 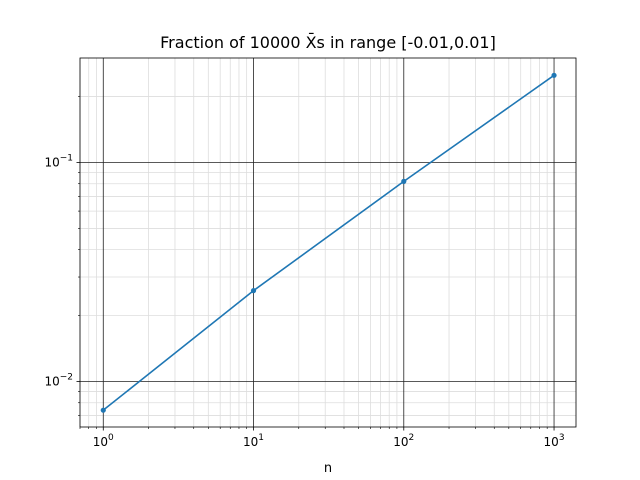 I want to click on x-axis-label: n, so click(x=328, y=468).